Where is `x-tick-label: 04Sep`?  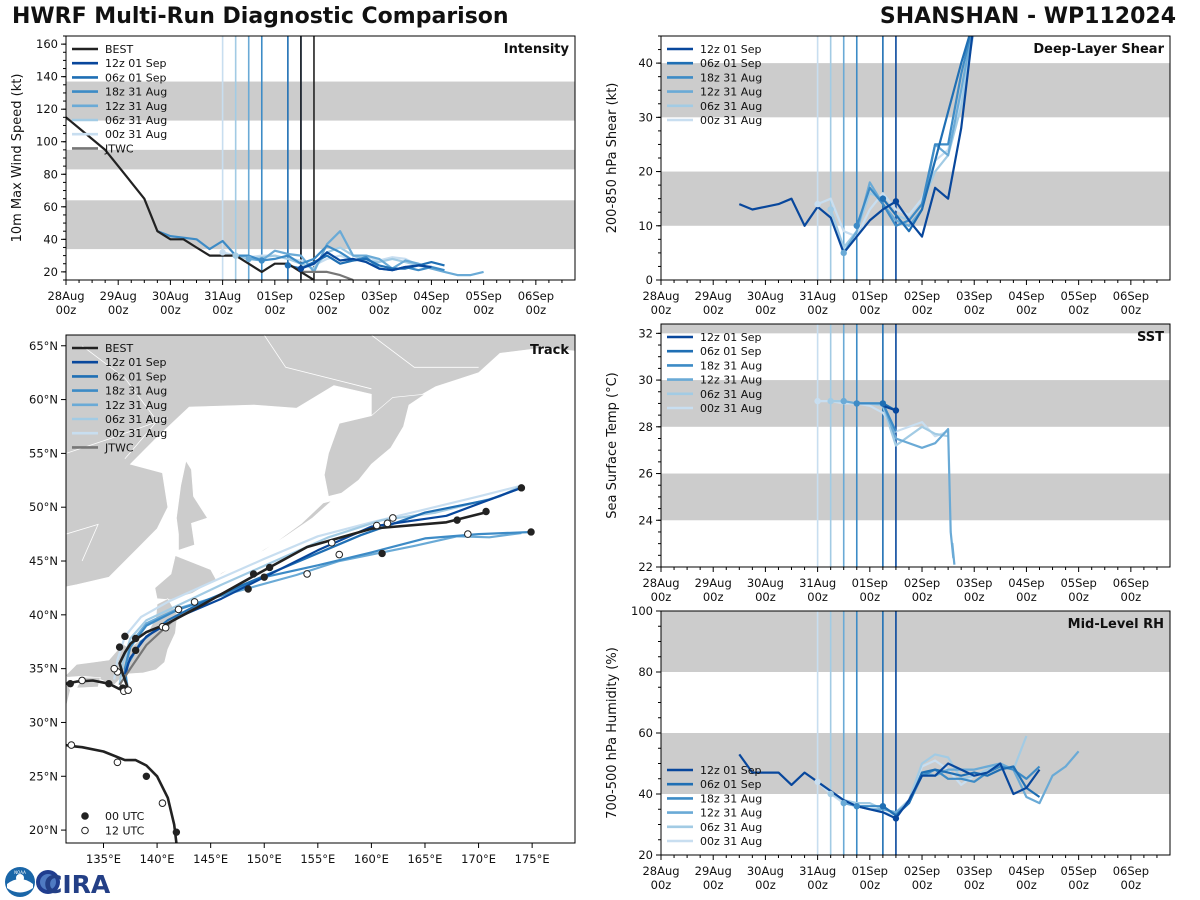 x-tick-label: 04Sep is located at coordinates (431, 296).